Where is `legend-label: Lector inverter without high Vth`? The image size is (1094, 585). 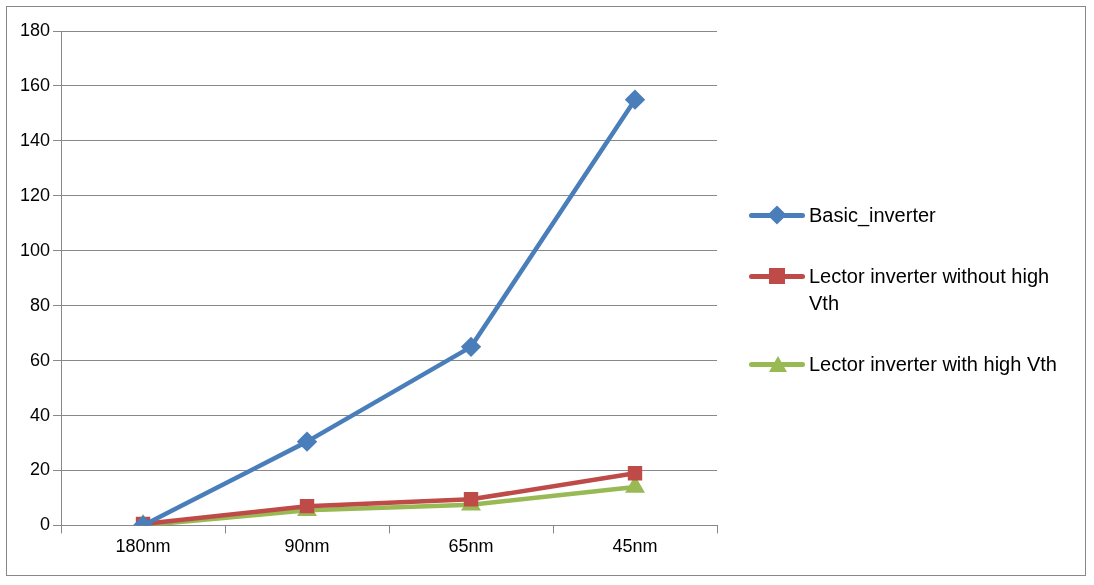 legend-label: Lector inverter without high Vth is located at coordinates (930, 290).